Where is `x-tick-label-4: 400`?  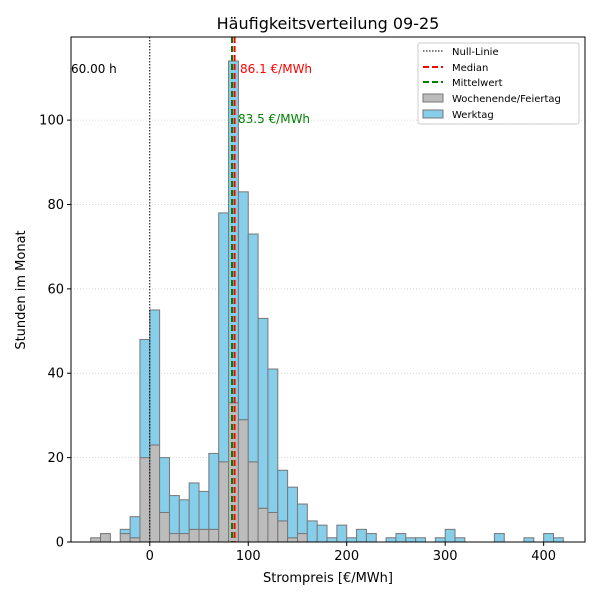 x-tick-label-4: 400 is located at coordinates (543, 556).